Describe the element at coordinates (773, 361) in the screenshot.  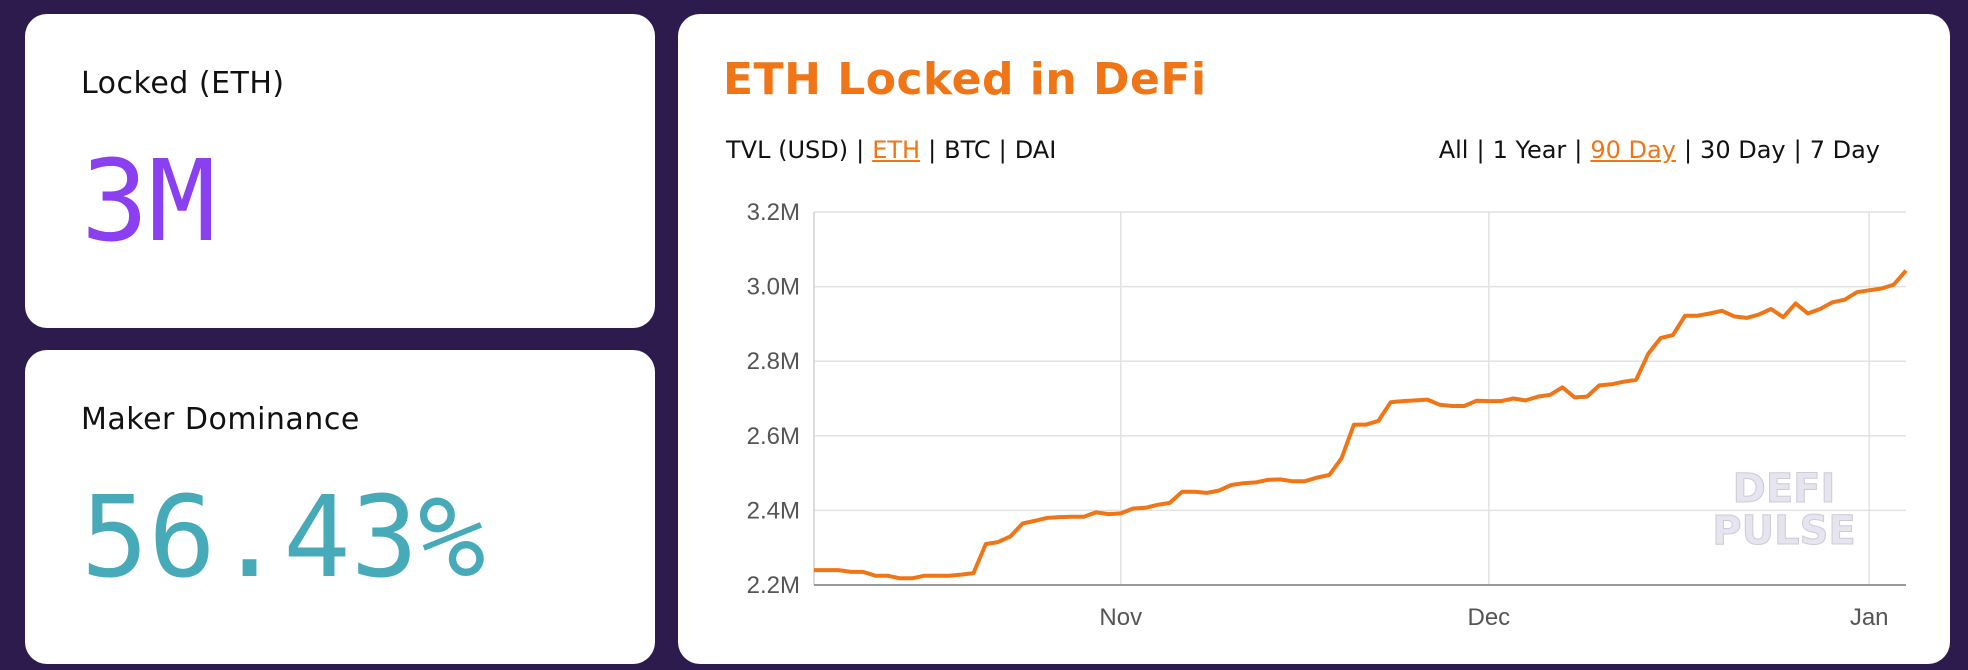
I see `y-tick-label: 2.8M` at that location.